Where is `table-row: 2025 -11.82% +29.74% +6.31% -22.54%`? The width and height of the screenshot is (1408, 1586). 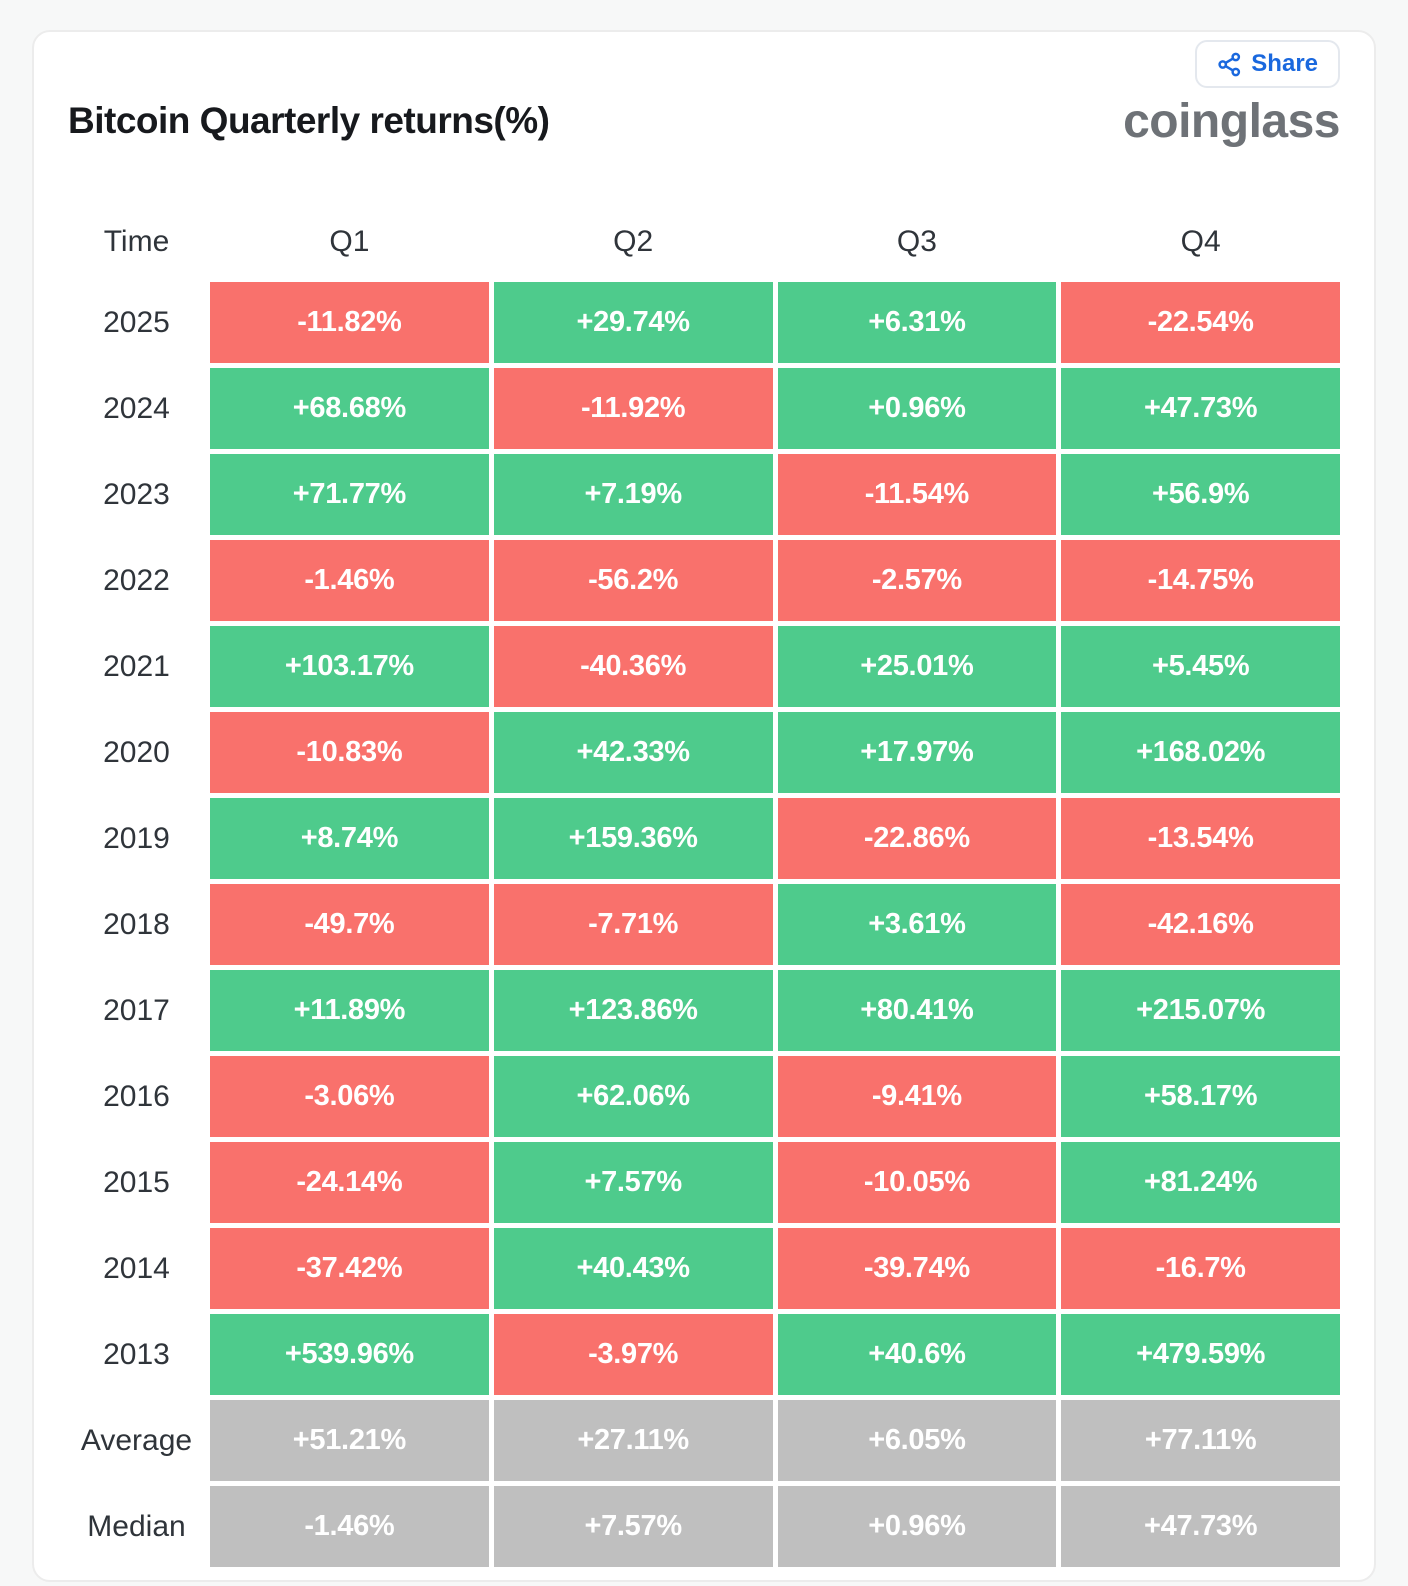
table-row: 2025 -11.82% +29.74% +6.31% -22.54% is located at coordinates (704, 322).